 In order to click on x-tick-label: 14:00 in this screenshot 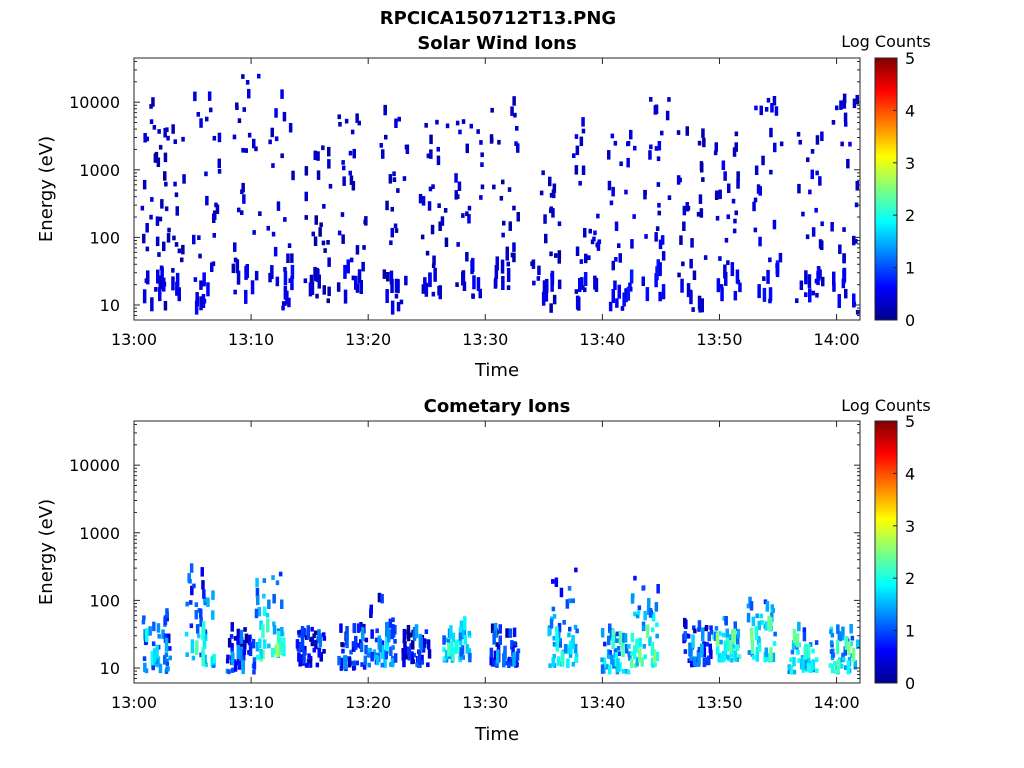, I will do `click(837, 702)`.